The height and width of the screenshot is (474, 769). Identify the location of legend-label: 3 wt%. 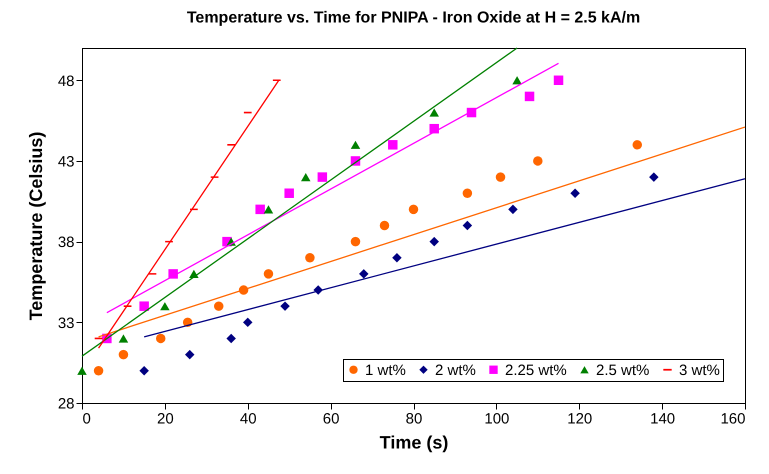
(699, 370).